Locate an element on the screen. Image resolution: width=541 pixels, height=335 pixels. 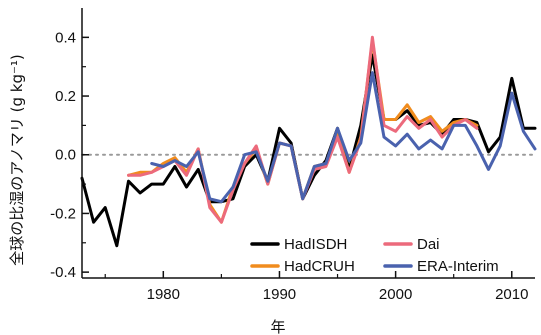
x-tick-label: 2010 is located at coordinates (511, 294).